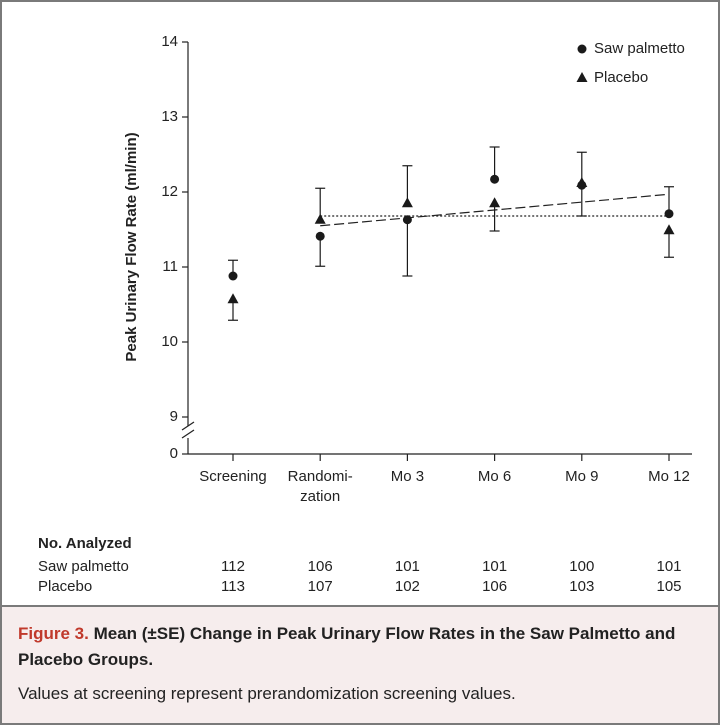 The height and width of the screenshot is (725, 720). Describe the element at coordinates (174, 453) in the screenshot. I see `y-tick-label: 0` at that location.